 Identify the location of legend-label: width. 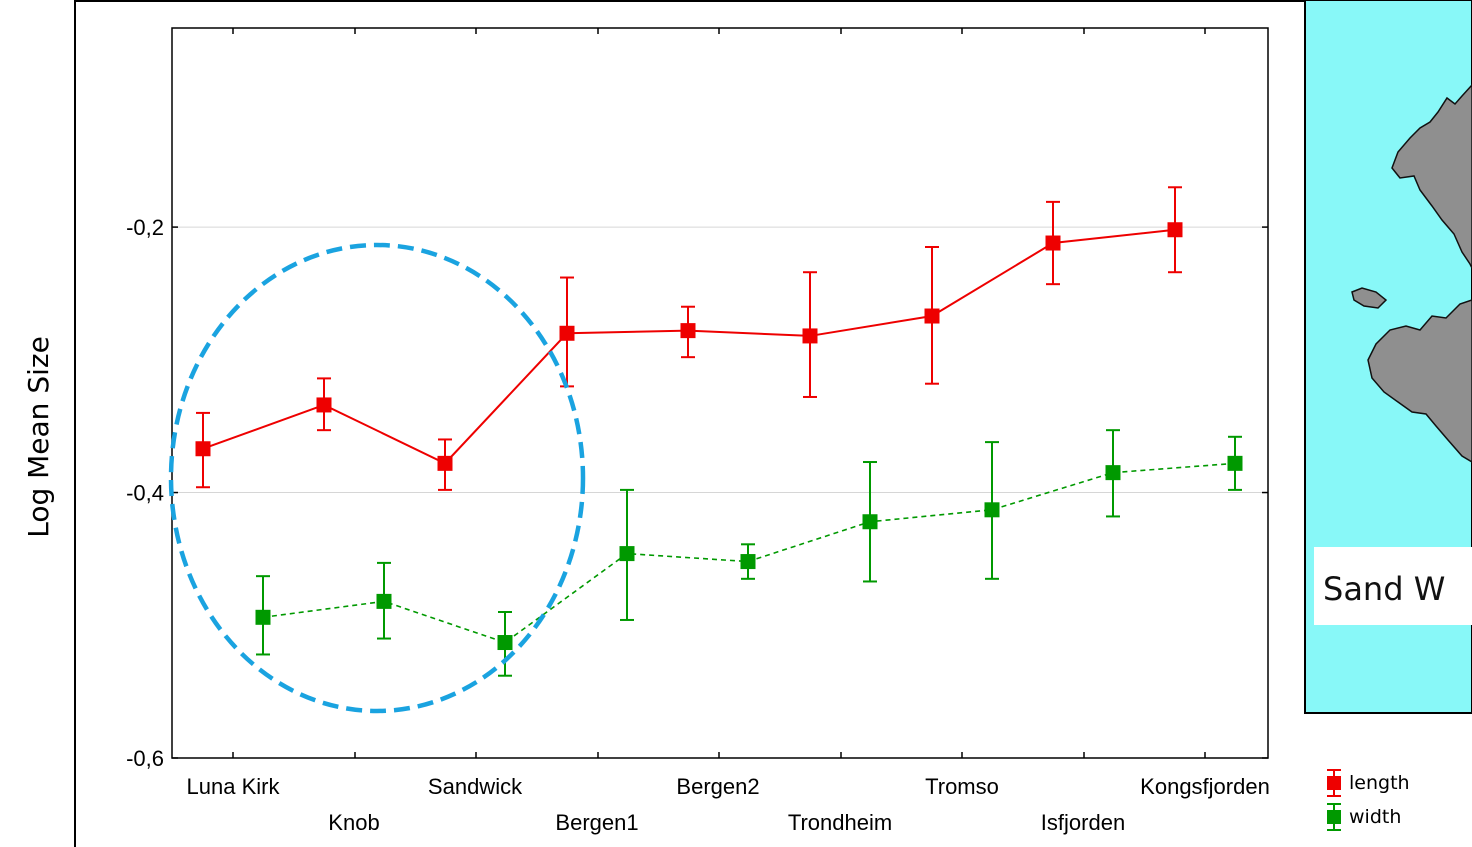
(1375, 817).